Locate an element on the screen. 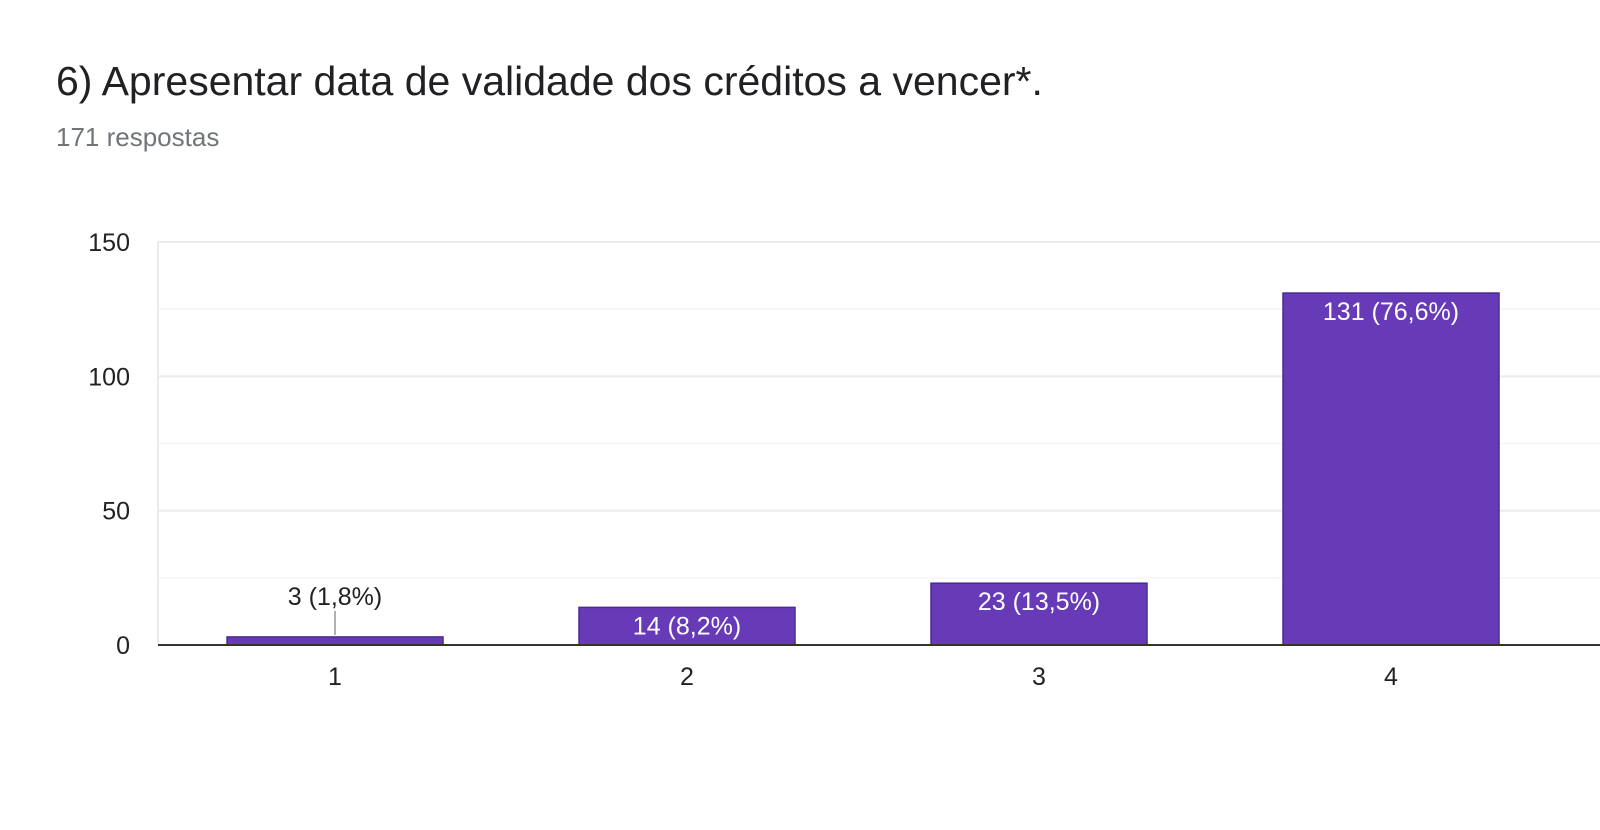 The height and width of the screenshot is (830, 1600). y-tick-label: 100 is located at coordinates (109, 377).